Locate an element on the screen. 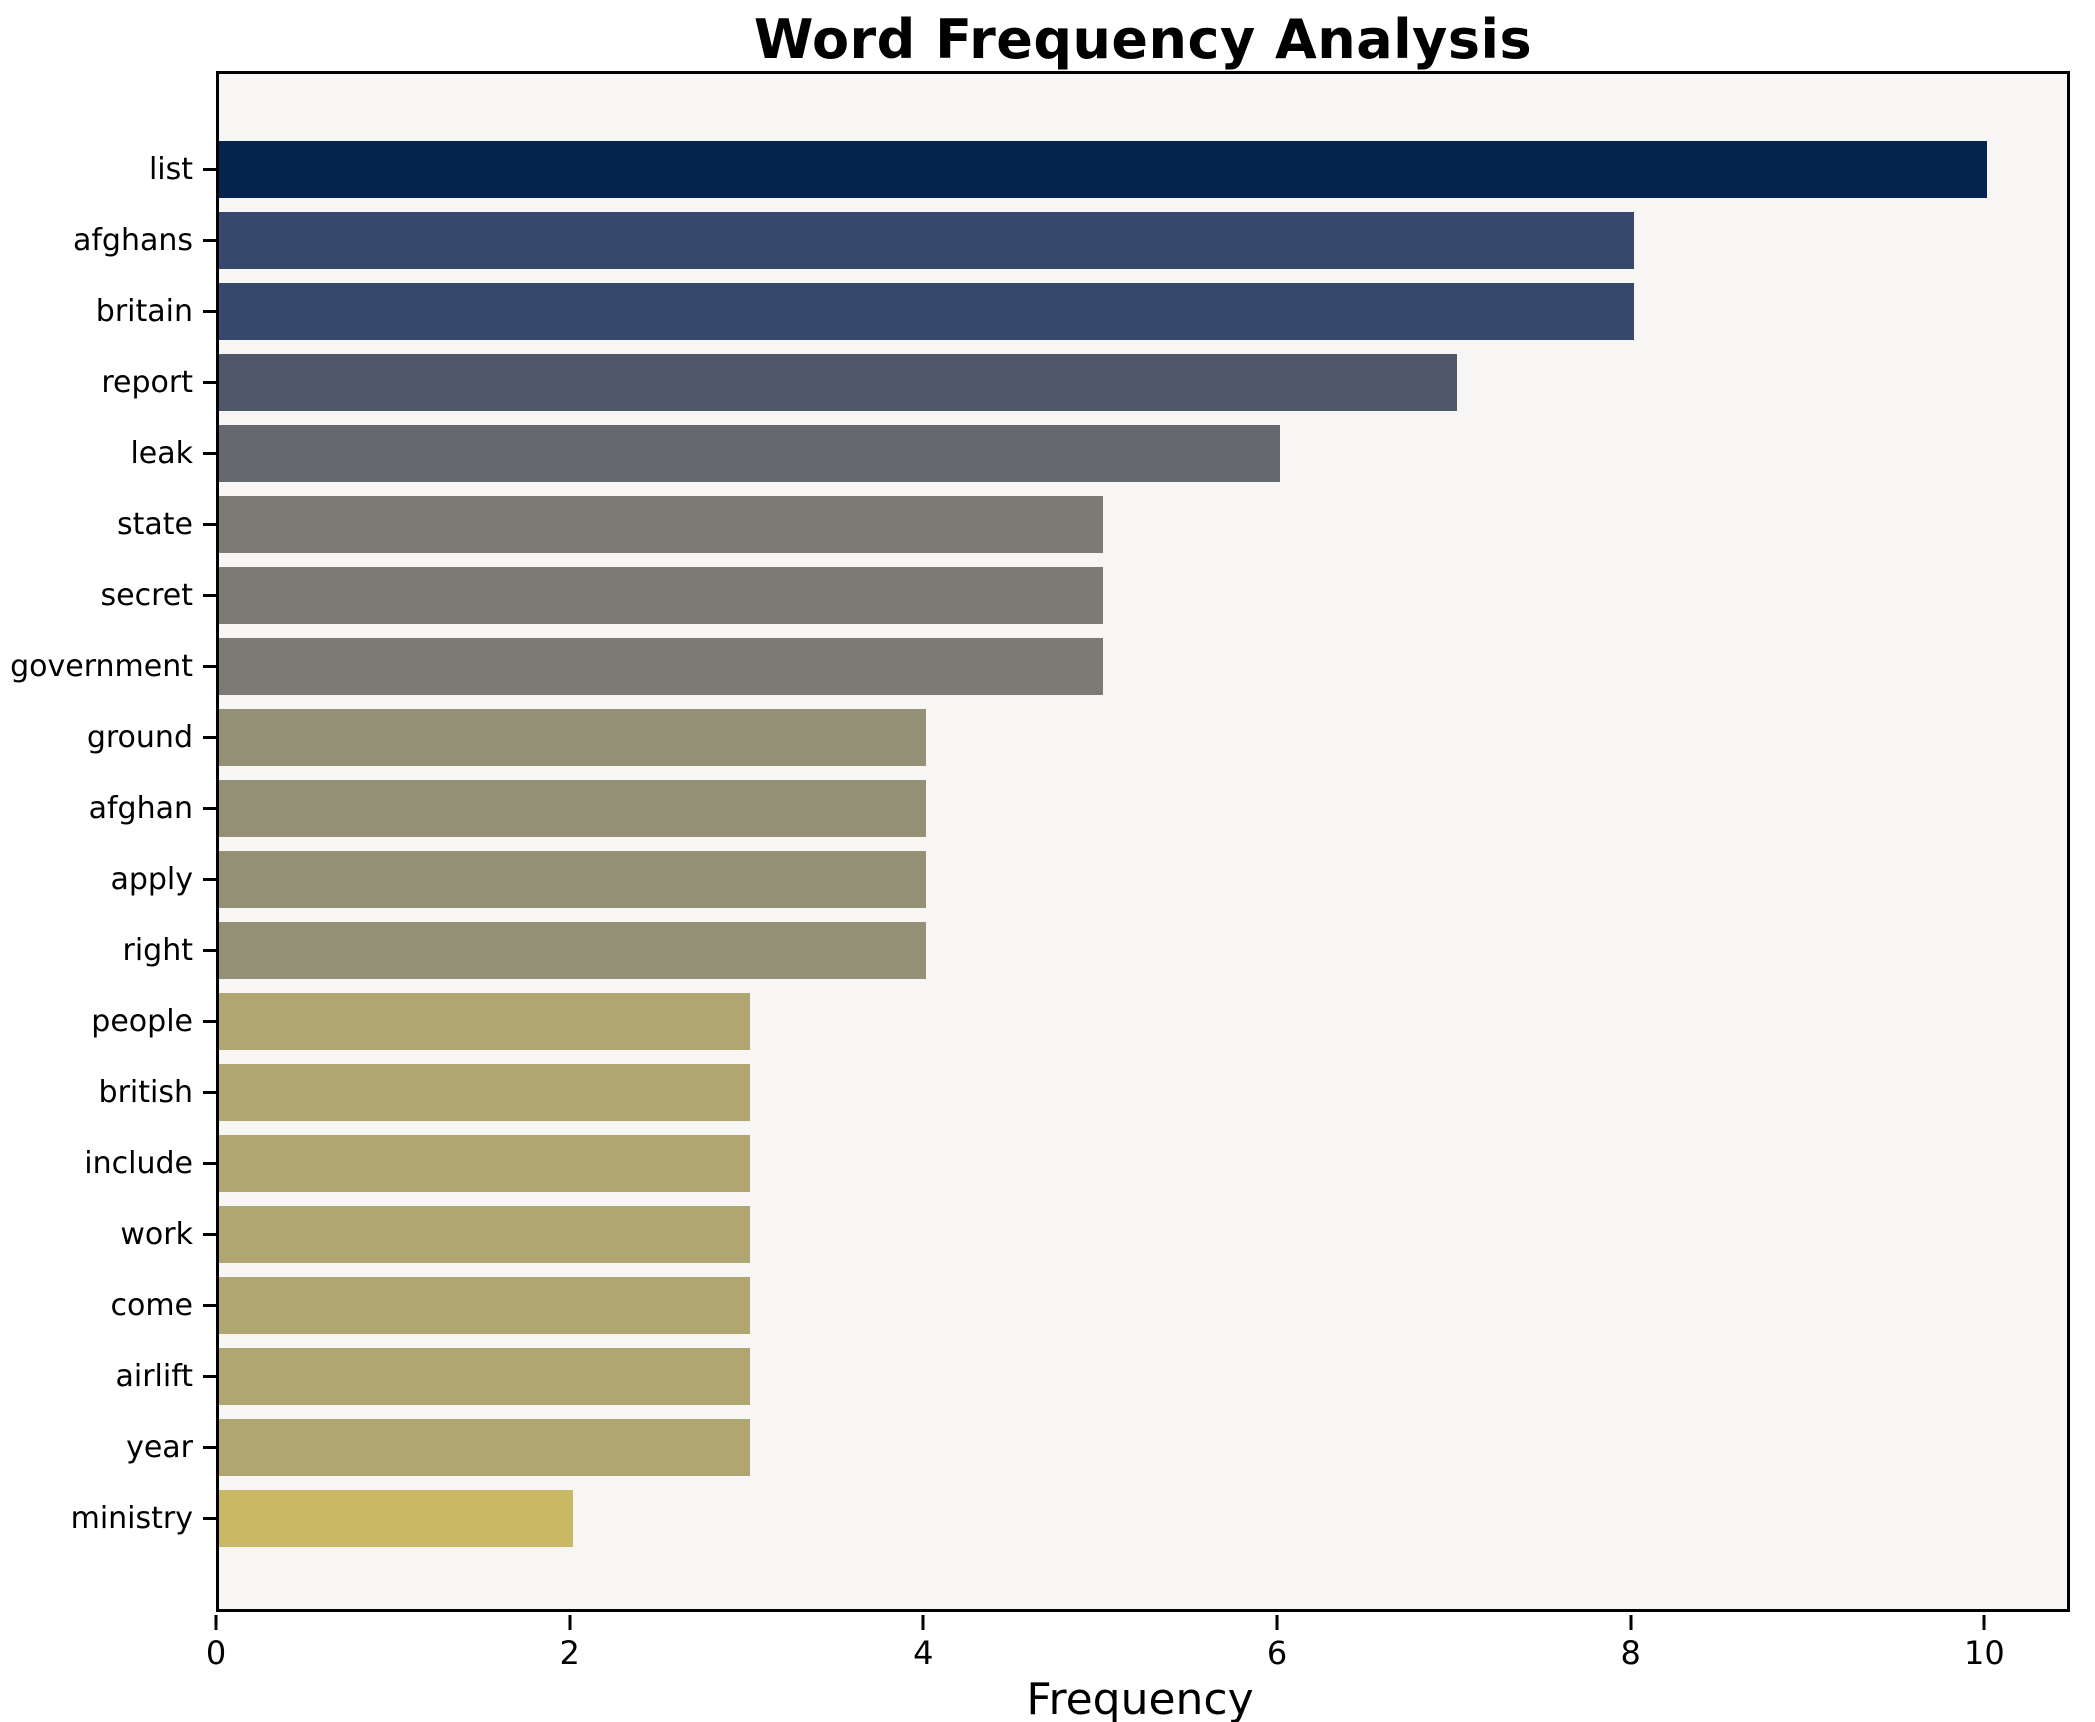  bar-afghans is located at coordinates (926, 240).